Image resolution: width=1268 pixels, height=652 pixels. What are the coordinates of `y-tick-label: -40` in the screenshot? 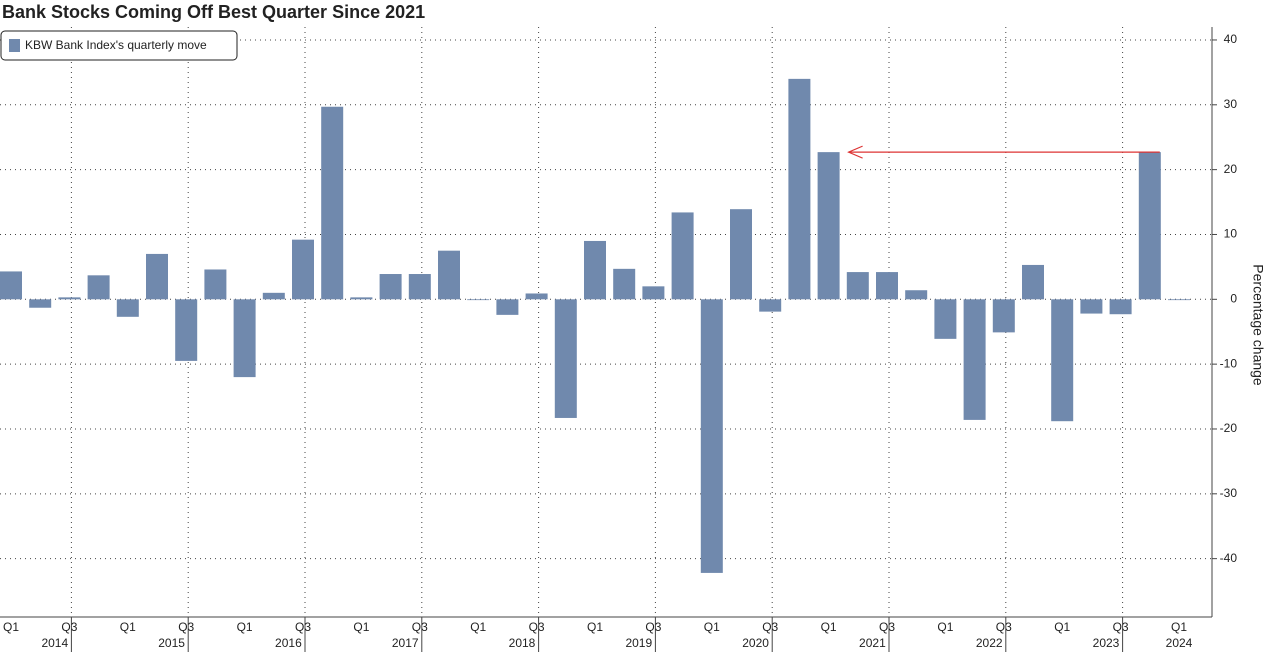 It's located at (1229, 558).